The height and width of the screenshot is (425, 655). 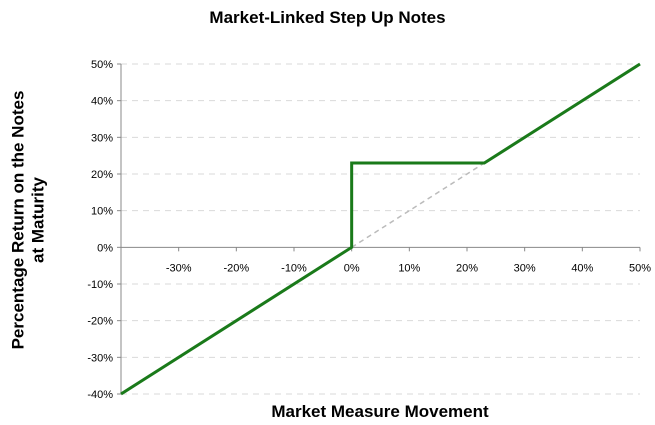 I want to click on y-tick-label: -20%, so click(x=100, y=322).